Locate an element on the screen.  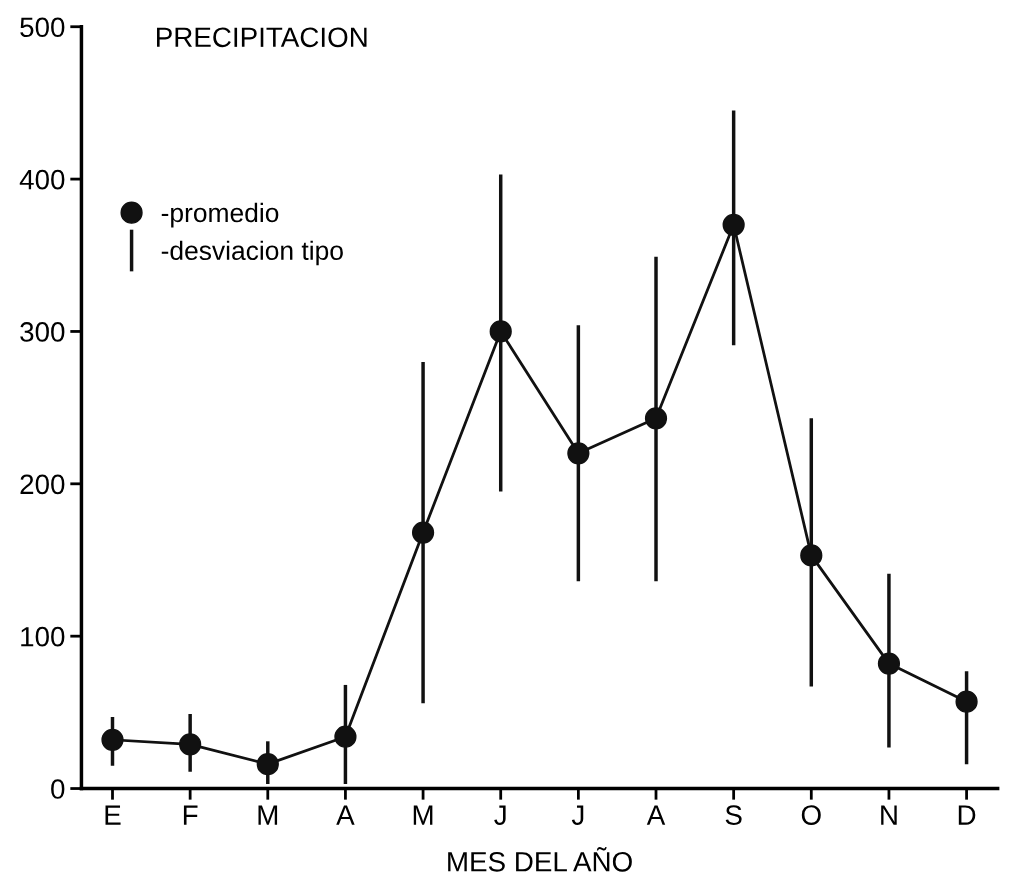
chart-title: PRECIPITACION is located at coordinates (262, 37).